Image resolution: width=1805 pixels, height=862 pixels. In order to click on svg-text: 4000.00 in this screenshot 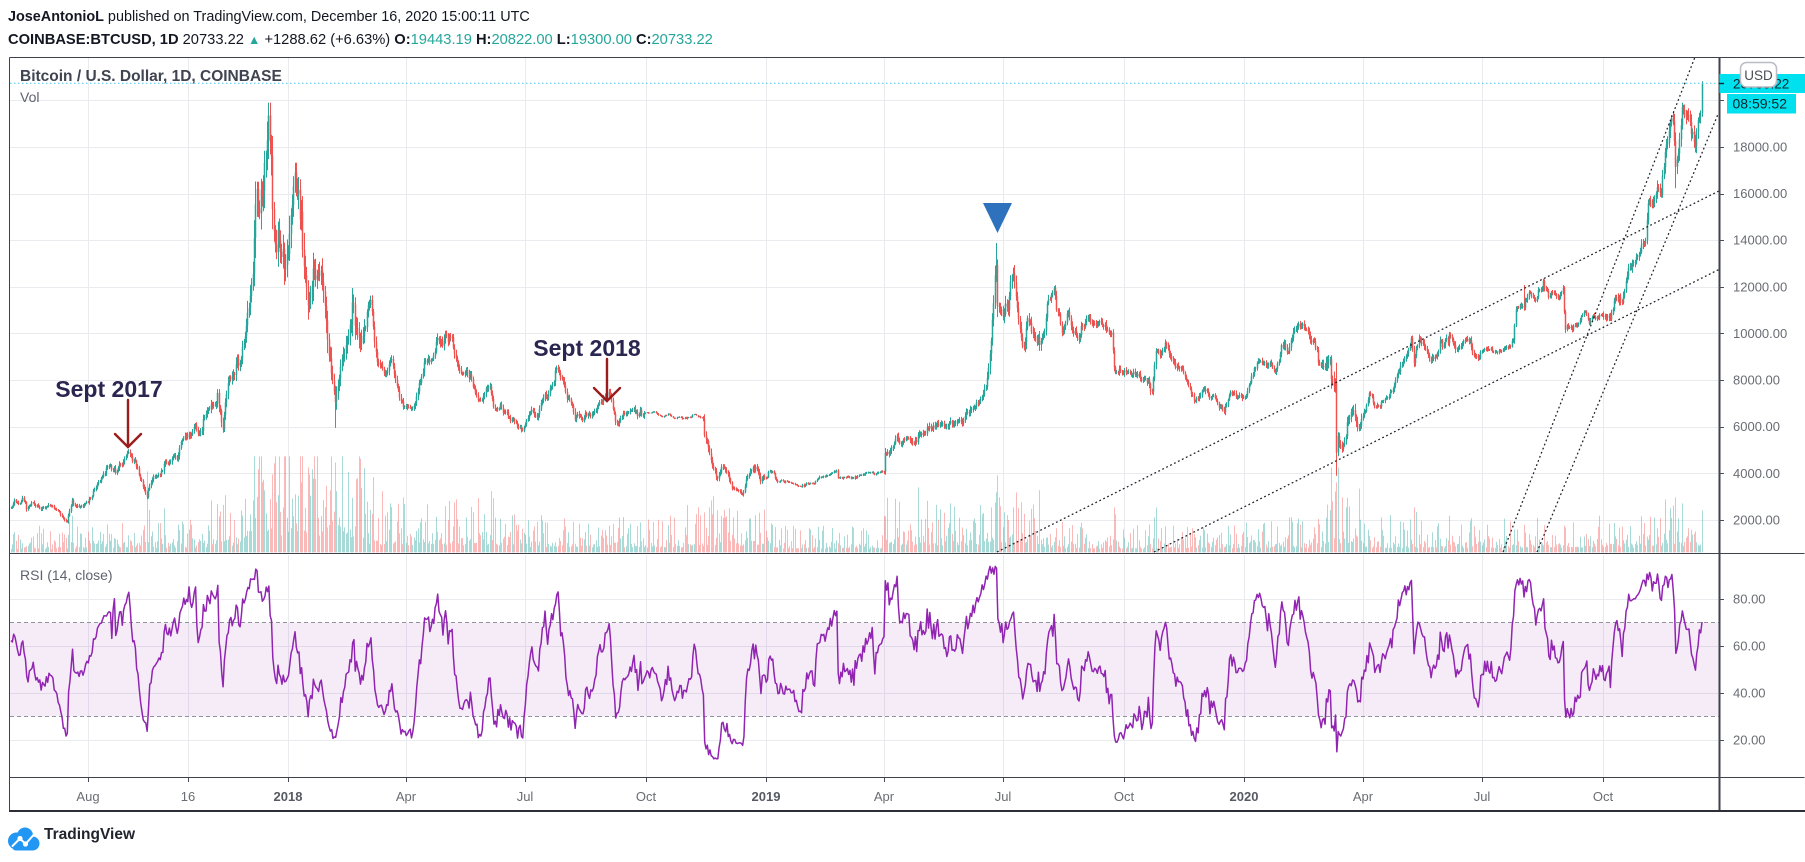, I will do `click(1756, 473)`.